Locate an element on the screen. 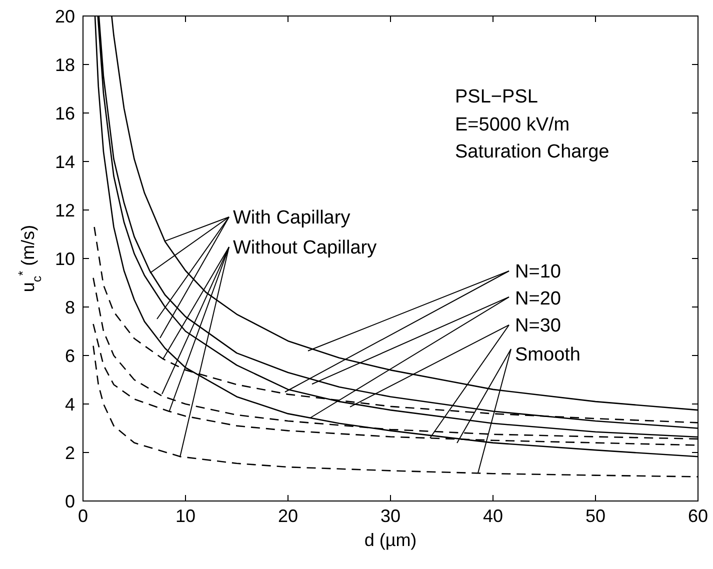 The image size is (713, 569). x-axis-title: d (µm) is located at coordinates (390, 540).